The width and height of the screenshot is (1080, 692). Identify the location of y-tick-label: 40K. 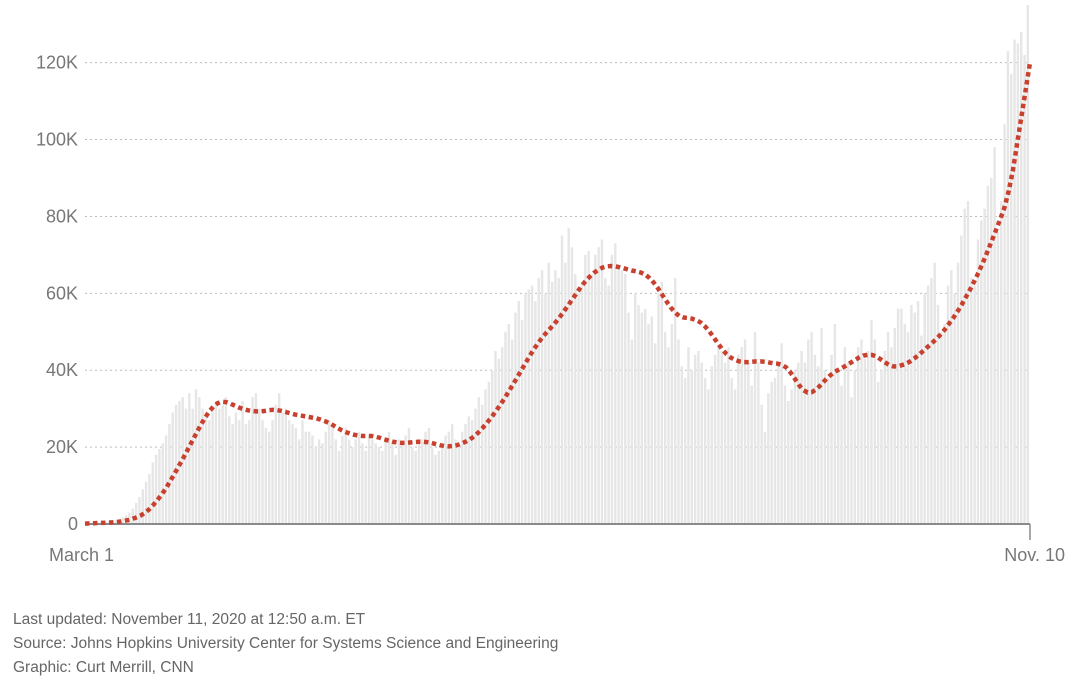
(62, 370).